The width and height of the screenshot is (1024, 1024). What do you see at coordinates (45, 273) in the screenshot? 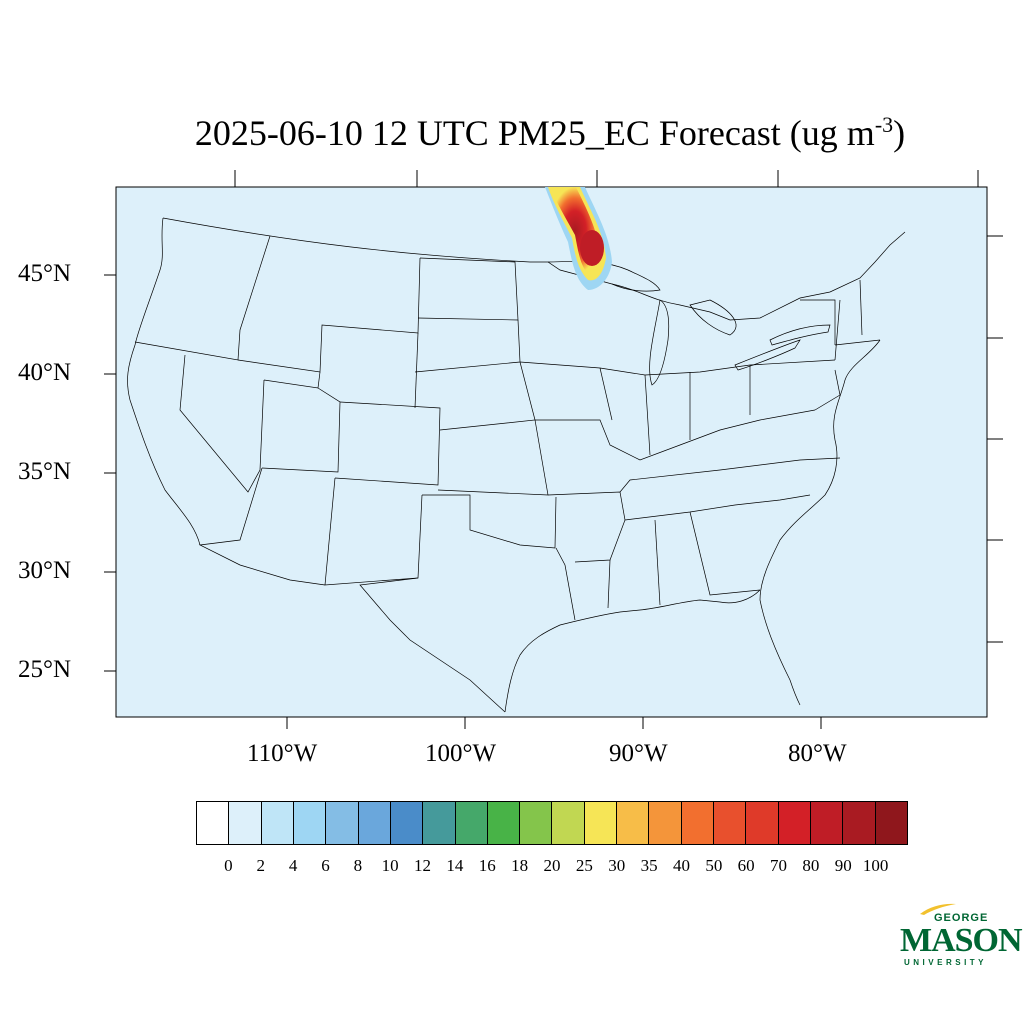
I see `lat-label-45: 45°N` at bounding box center [45, 273].